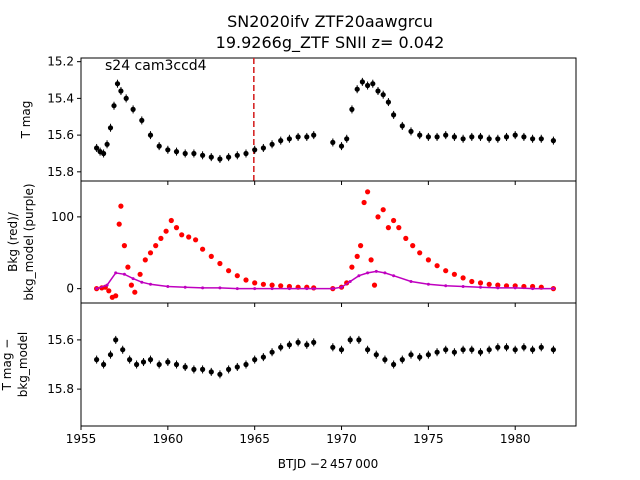  Describe the element at coordinates (81, 439) in the screenshot. I see `x-tick-label: 1955` at that location.